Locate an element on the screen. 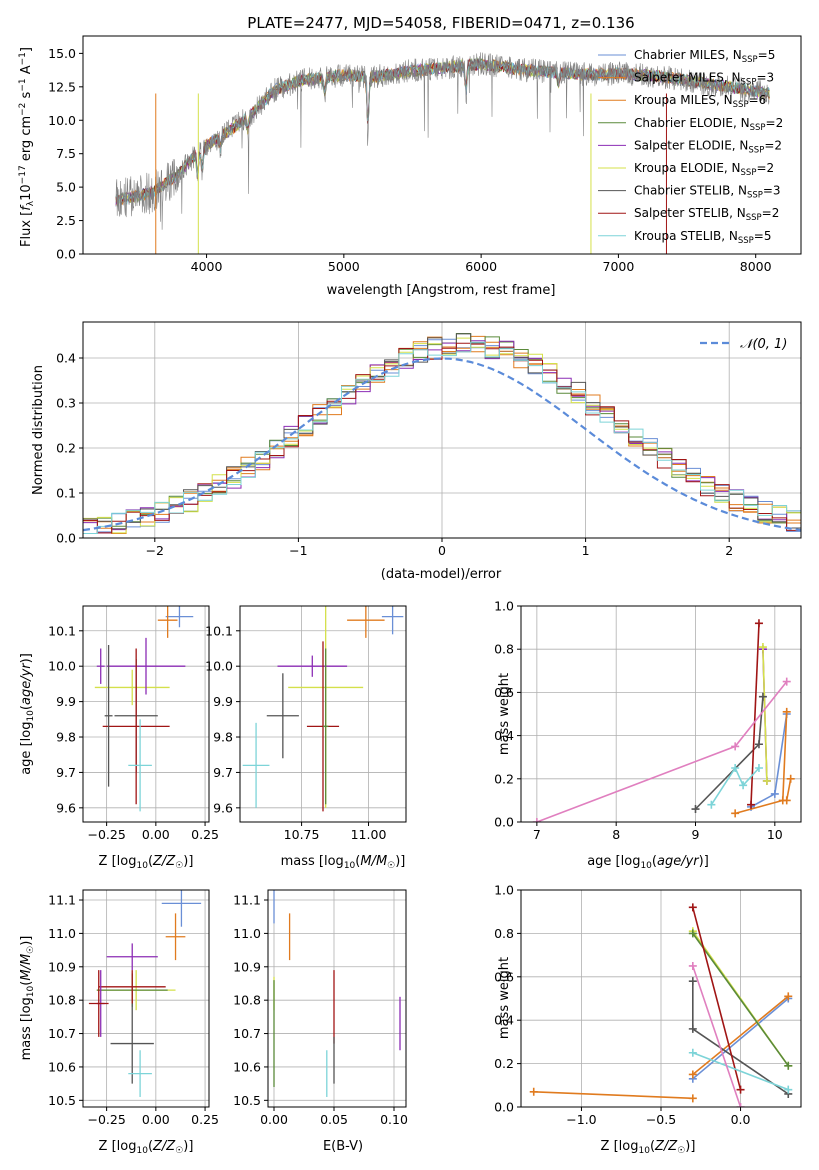 Image resolution: width=819 pixels, height=1170 pixels. y-tick-label: 9.8 is located at coordinates (223, 737).